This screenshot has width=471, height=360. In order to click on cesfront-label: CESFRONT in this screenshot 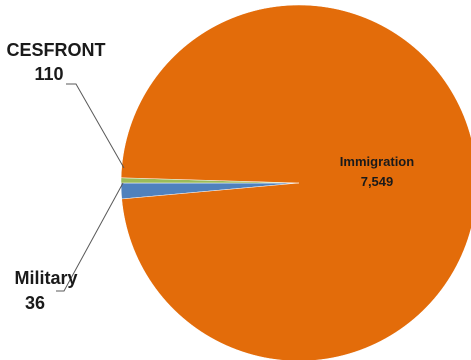, I will do `click(56, 50)`.